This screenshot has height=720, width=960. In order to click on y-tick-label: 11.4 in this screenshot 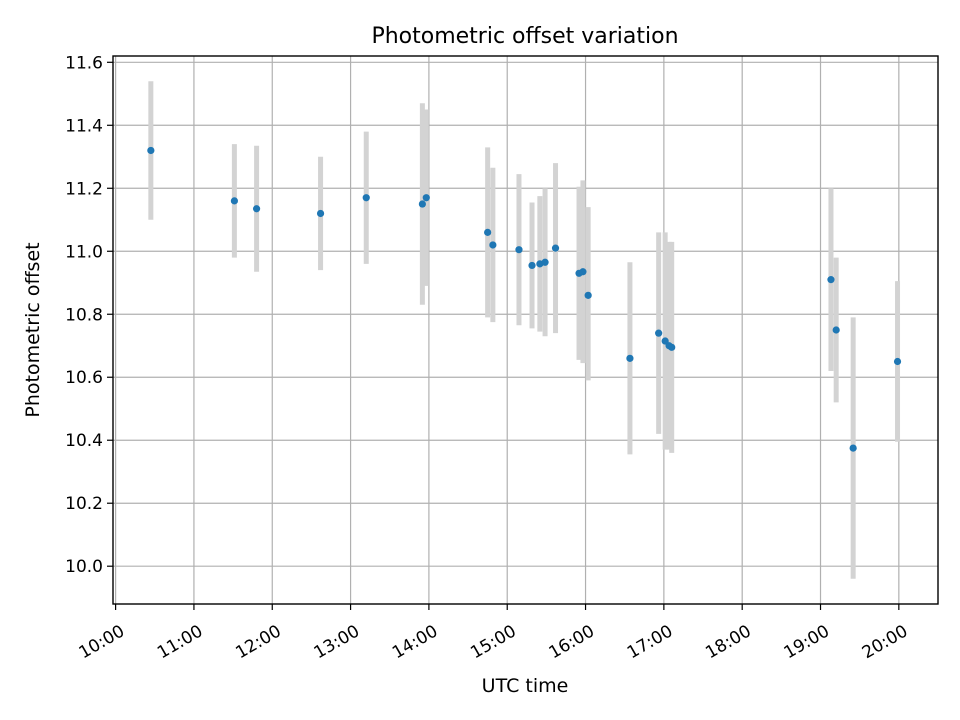, I will do `click(84, 126)`.